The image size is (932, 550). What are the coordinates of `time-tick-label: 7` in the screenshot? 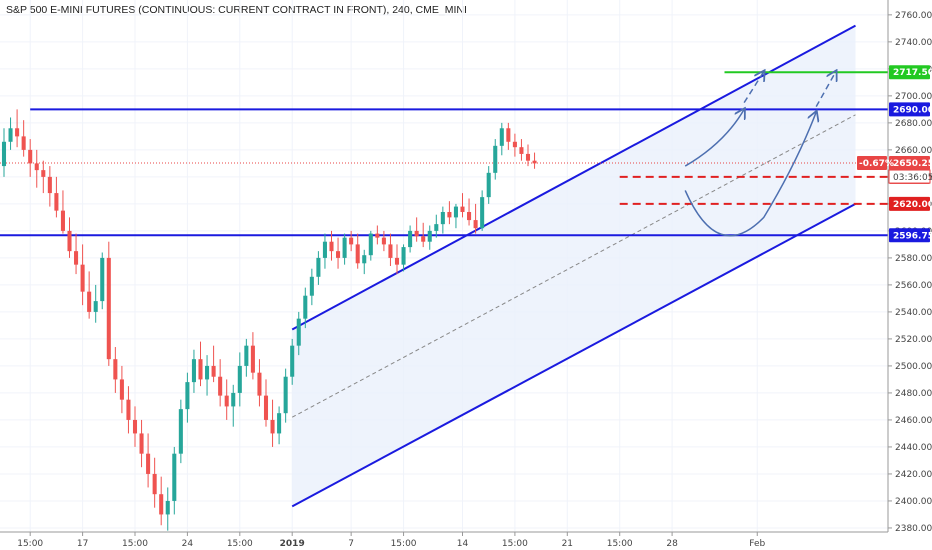 It's located at (351, 544).